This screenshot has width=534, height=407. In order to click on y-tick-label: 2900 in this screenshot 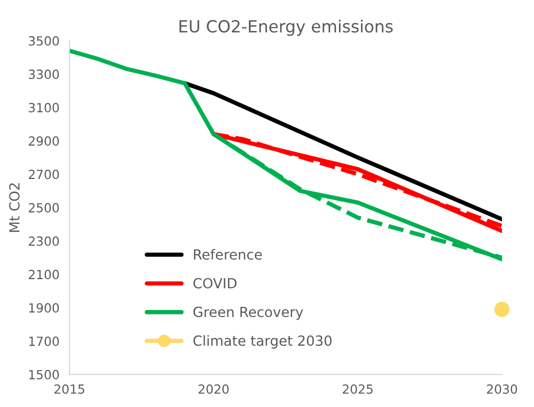, I will do `click(43, 141)`.